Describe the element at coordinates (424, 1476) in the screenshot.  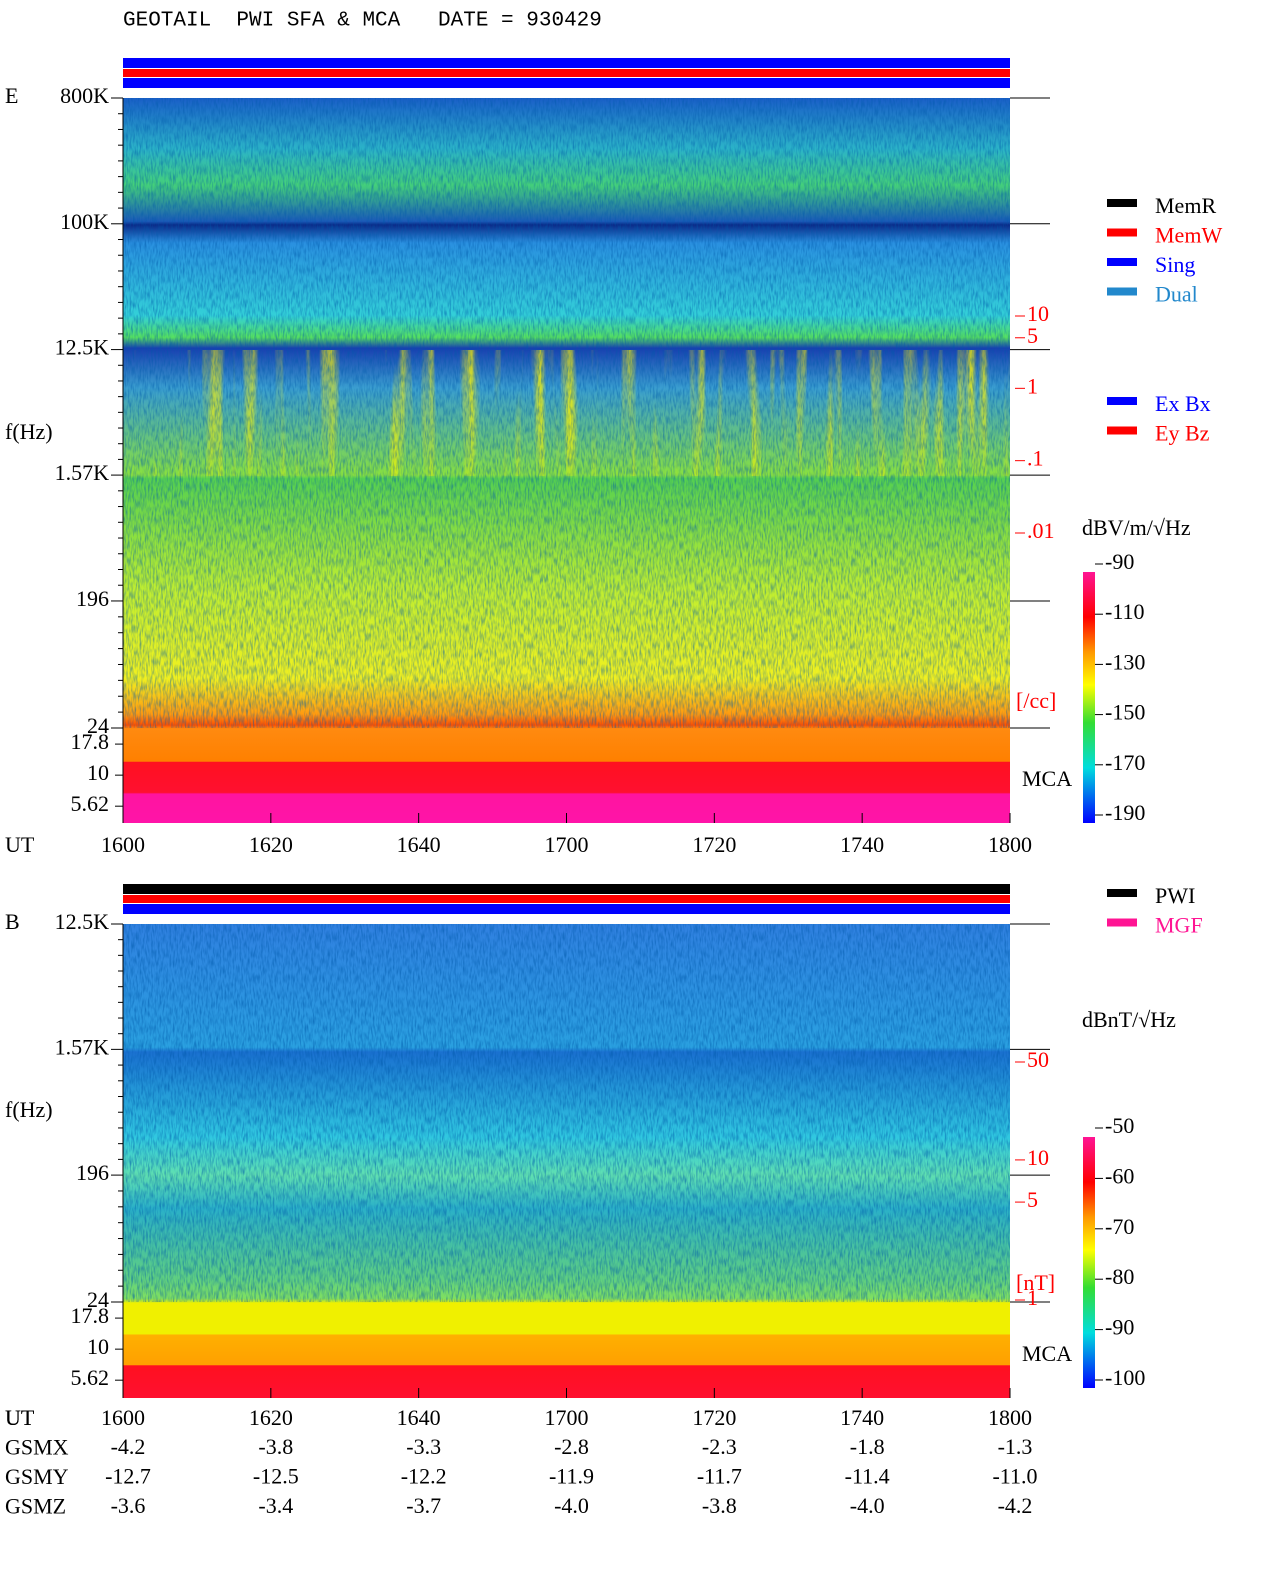
I see `orbit-value: -12.2` at that location.